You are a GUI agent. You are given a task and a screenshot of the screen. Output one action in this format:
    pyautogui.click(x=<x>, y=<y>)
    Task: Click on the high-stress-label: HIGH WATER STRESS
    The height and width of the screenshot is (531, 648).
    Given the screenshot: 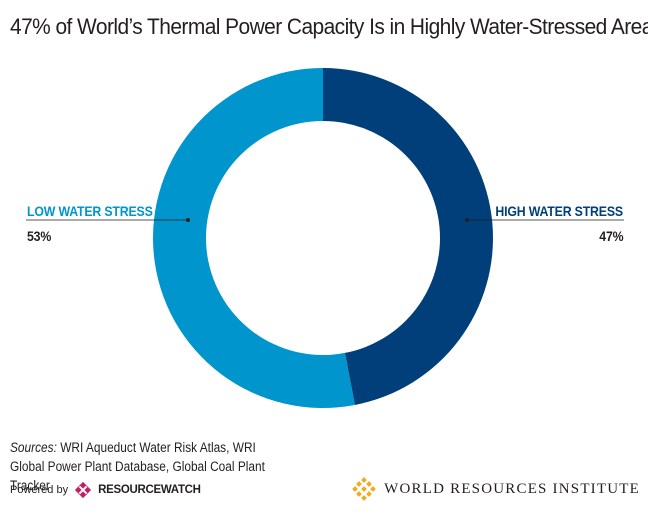 What is the action you would take?
    pyautogui.click(x=559, y=211)
    